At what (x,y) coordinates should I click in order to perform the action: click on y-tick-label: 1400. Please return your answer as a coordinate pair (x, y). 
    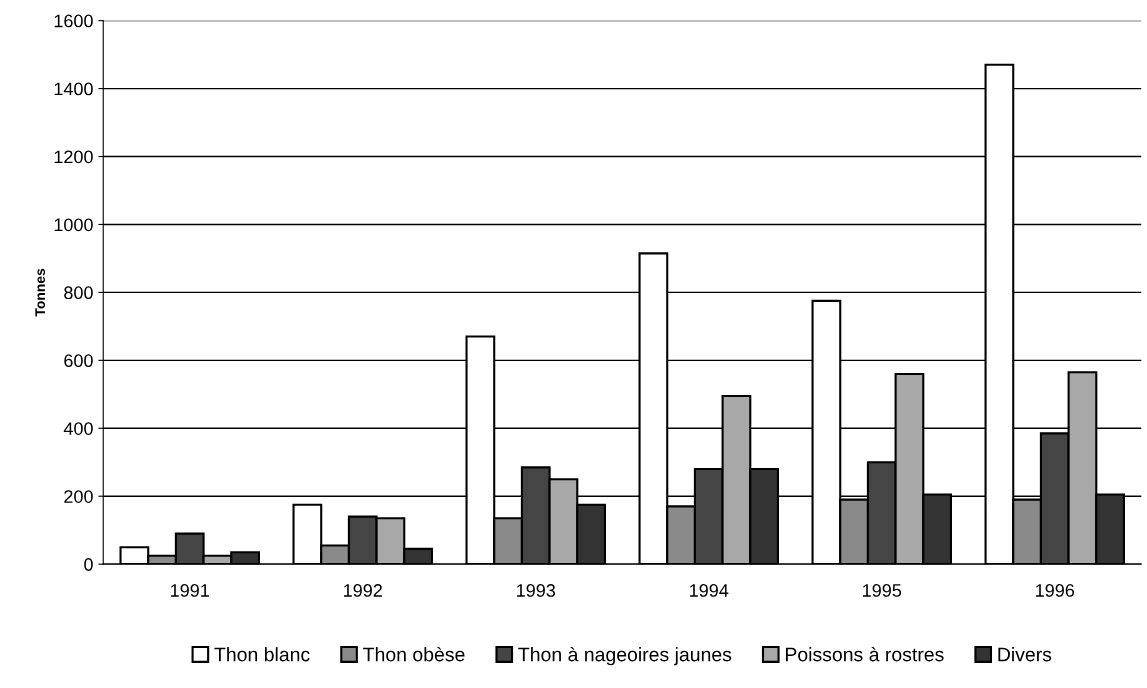
    Looking at the image, I should click on (73, 89).